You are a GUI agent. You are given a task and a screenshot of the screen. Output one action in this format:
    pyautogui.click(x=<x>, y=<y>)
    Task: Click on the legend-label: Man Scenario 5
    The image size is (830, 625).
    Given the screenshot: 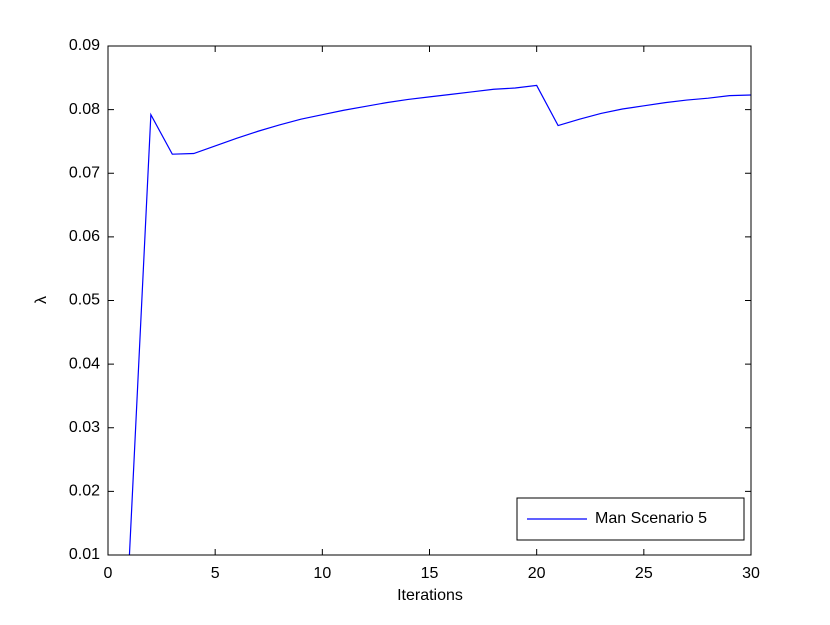 What is the action you would take?
    pyautogui.click(x=651, y=518)
    